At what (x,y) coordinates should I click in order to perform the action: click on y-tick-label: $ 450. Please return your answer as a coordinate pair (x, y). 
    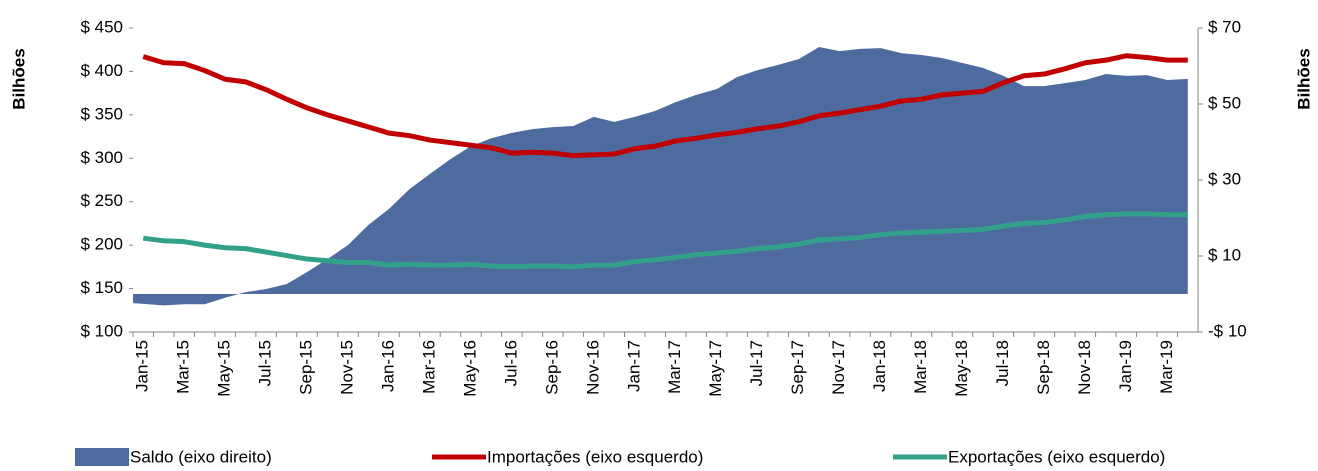
    Looking at the image, I should click on (101, 26).